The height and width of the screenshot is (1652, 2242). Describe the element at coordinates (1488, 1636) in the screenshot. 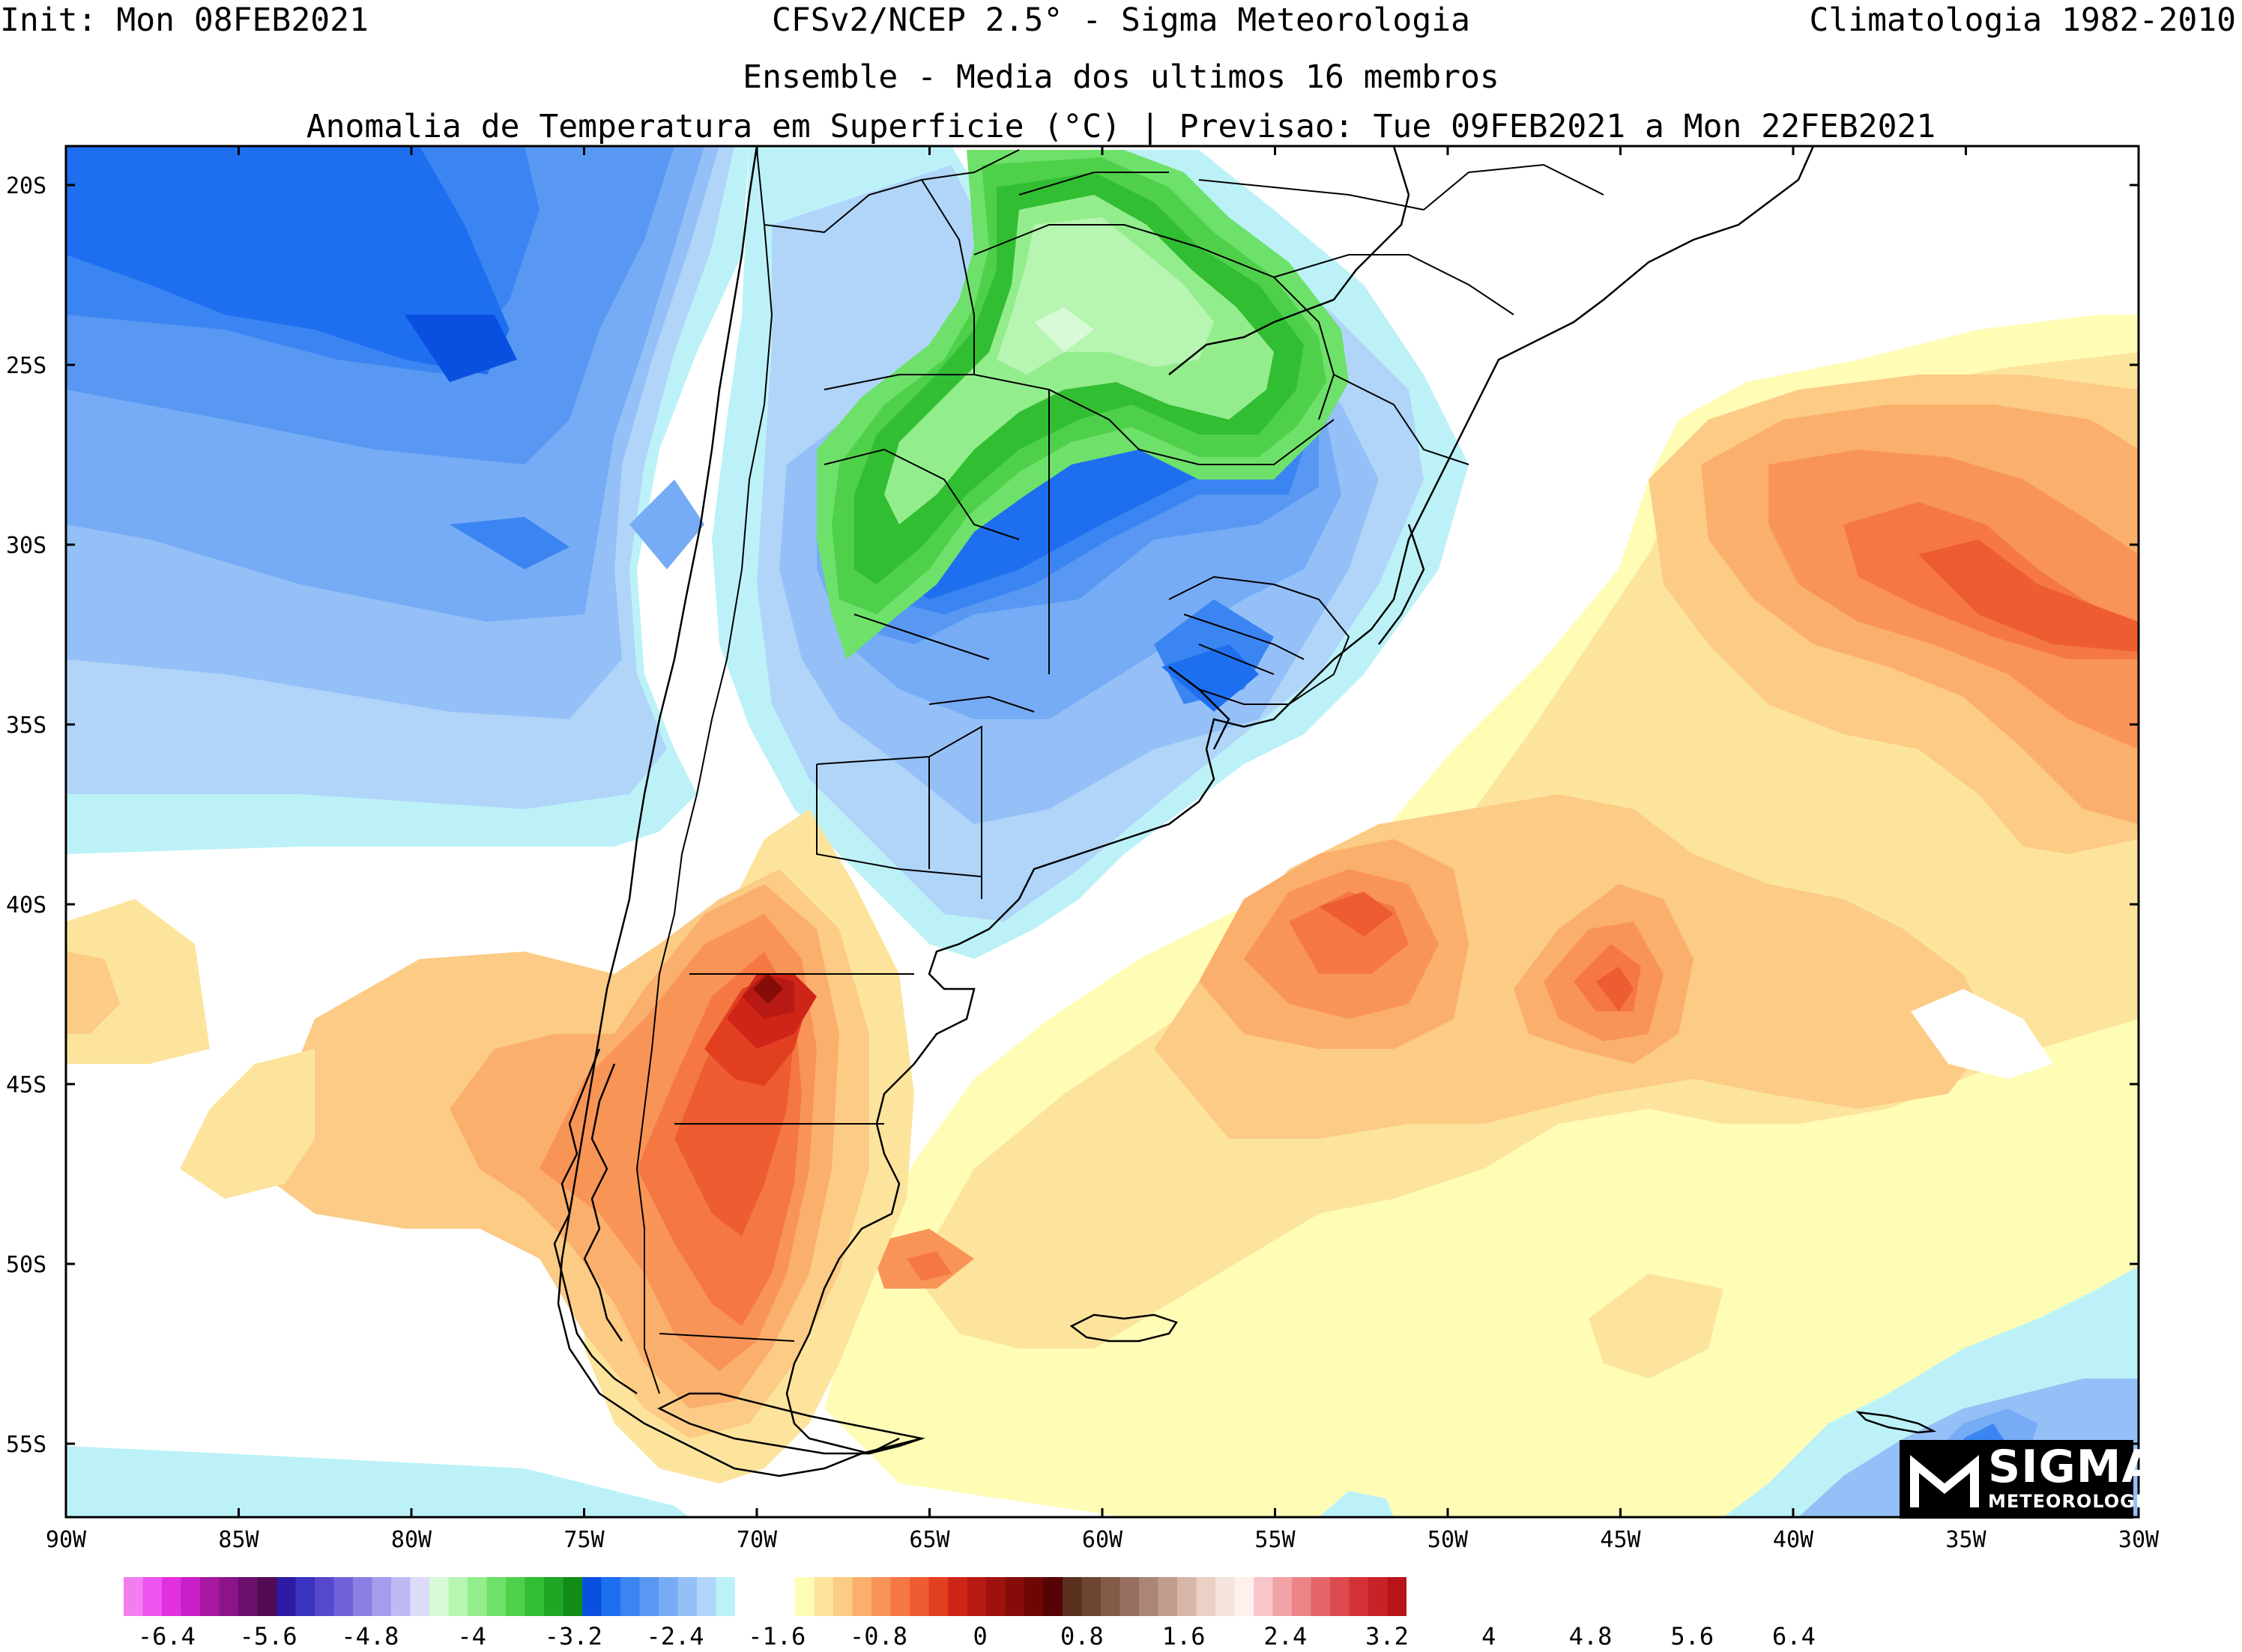

I see `colorbar-tick-label: 4` at that location.